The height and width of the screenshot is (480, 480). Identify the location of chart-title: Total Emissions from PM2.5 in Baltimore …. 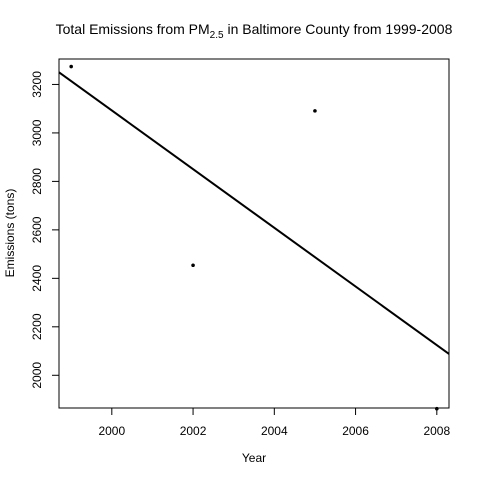
(254, 31).